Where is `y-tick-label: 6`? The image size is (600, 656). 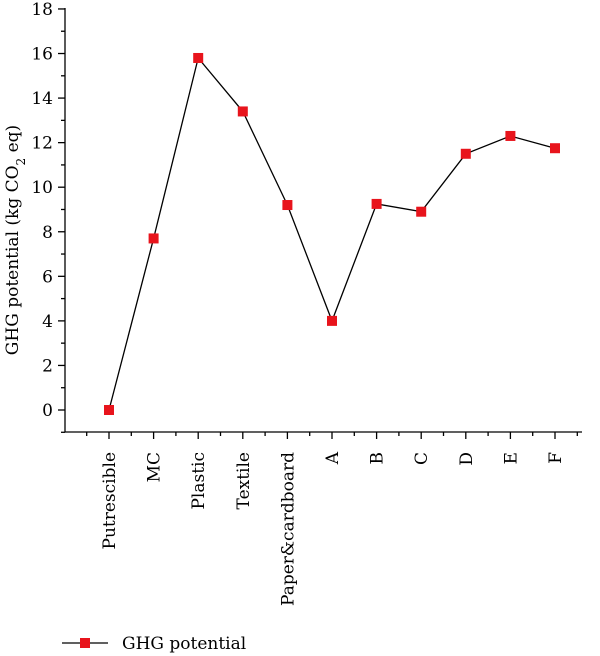 y-tick-label: 6 is located at coordinates (47, 277).